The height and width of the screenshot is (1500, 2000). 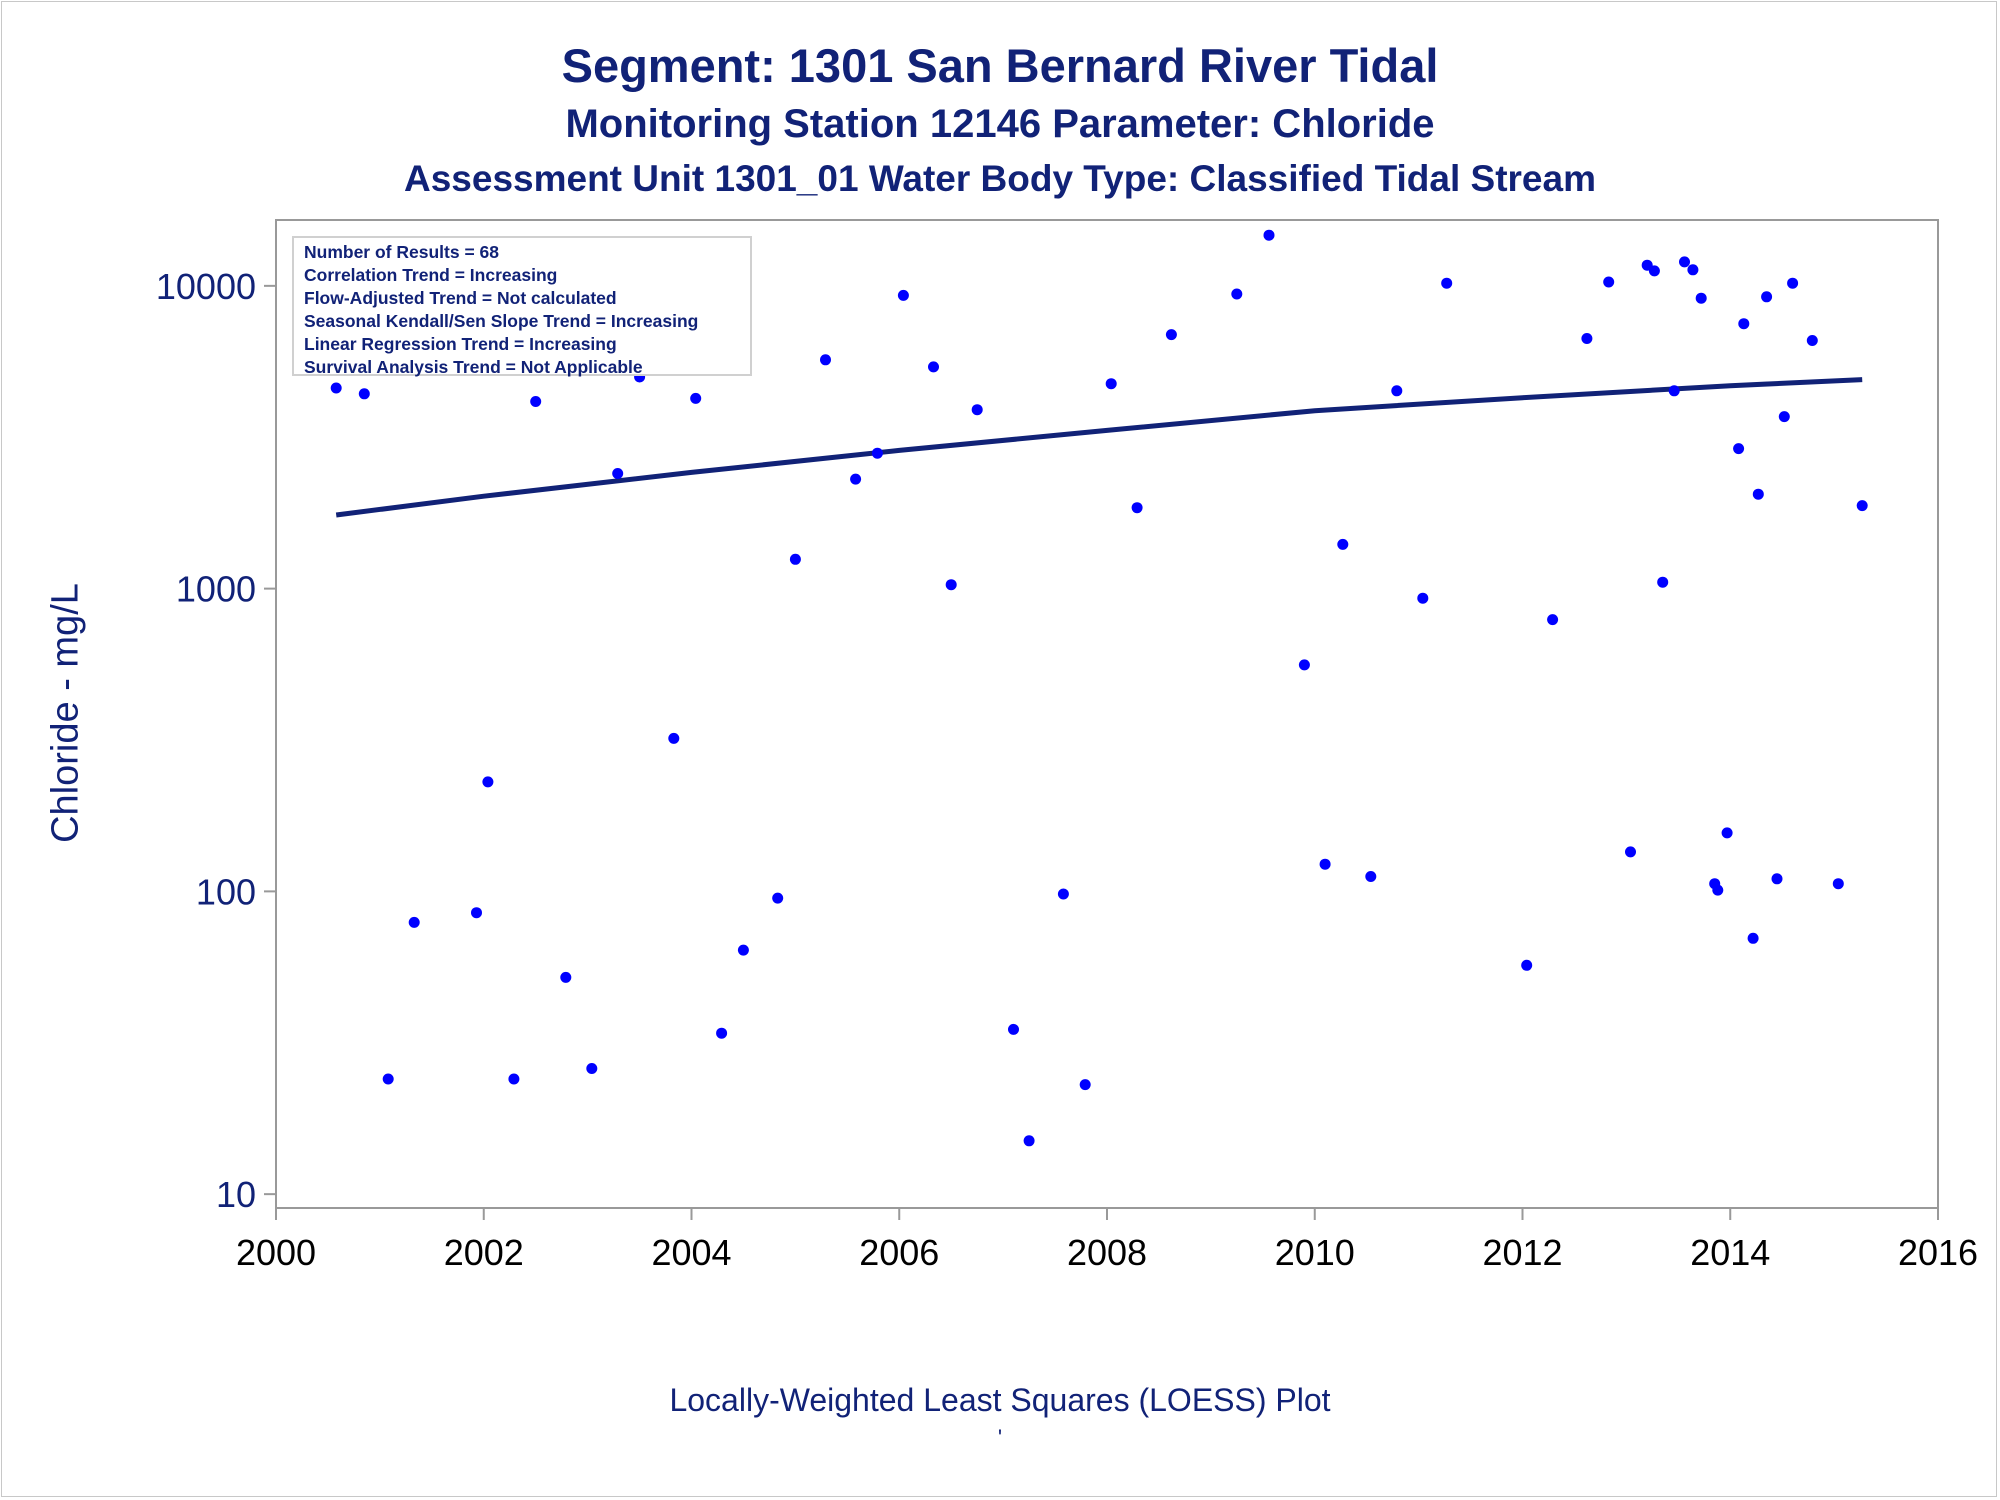 What do you see at coordinates (1938, 1252) in the screenshot?
I see `x-tick-label: 2016` at bounding box center [1938, 1252].